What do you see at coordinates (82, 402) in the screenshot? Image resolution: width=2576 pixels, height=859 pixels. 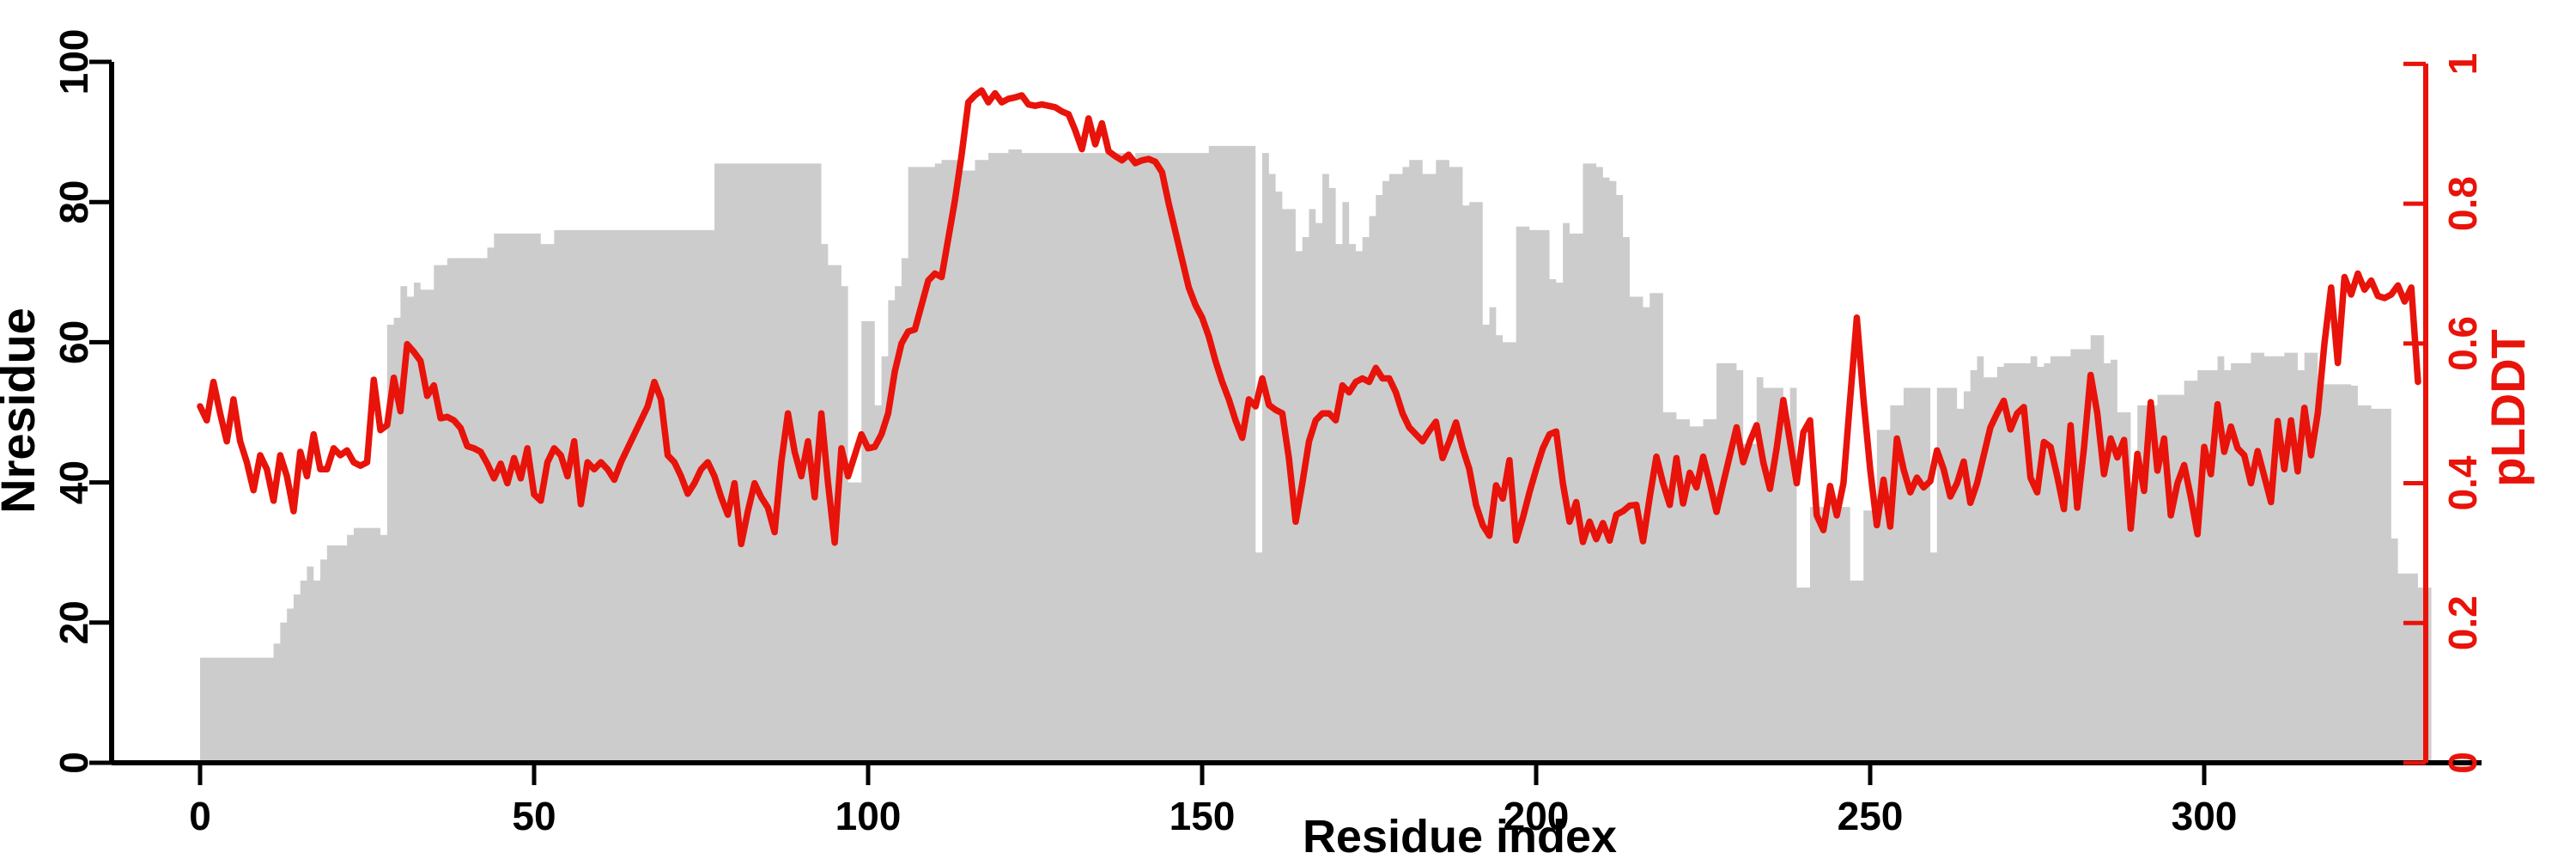 I see `left-axis-ticks: 0 20 40 60 80 100` at bounding box center [82, 402].